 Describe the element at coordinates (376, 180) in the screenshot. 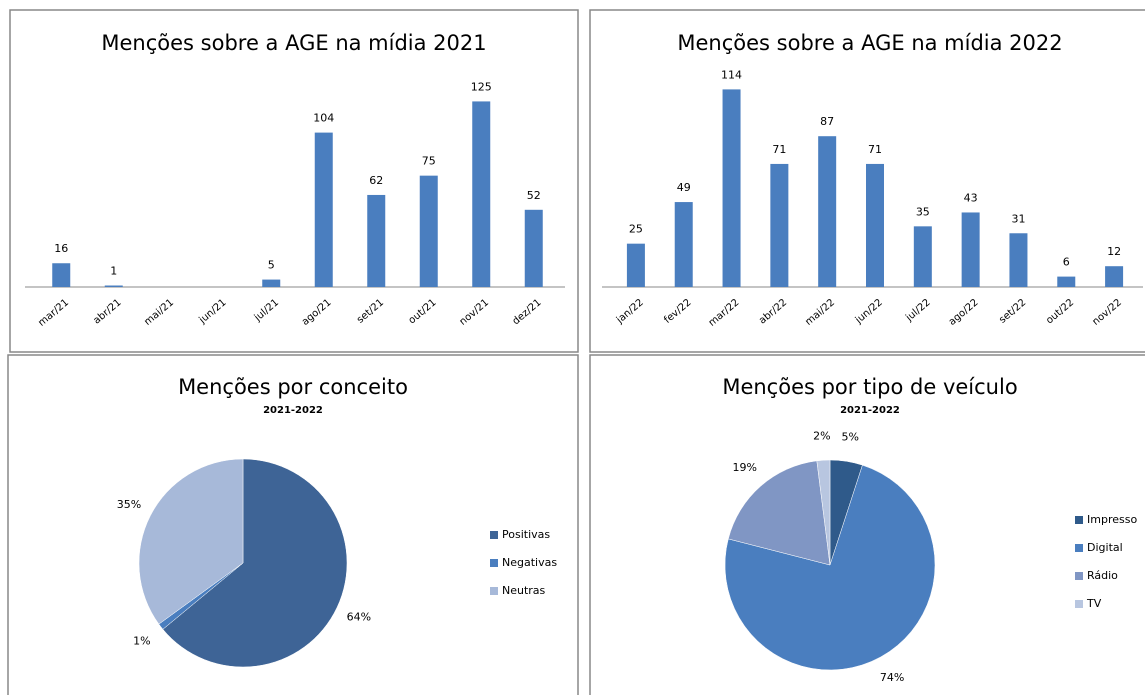

I see `data-label: 62` at that location.